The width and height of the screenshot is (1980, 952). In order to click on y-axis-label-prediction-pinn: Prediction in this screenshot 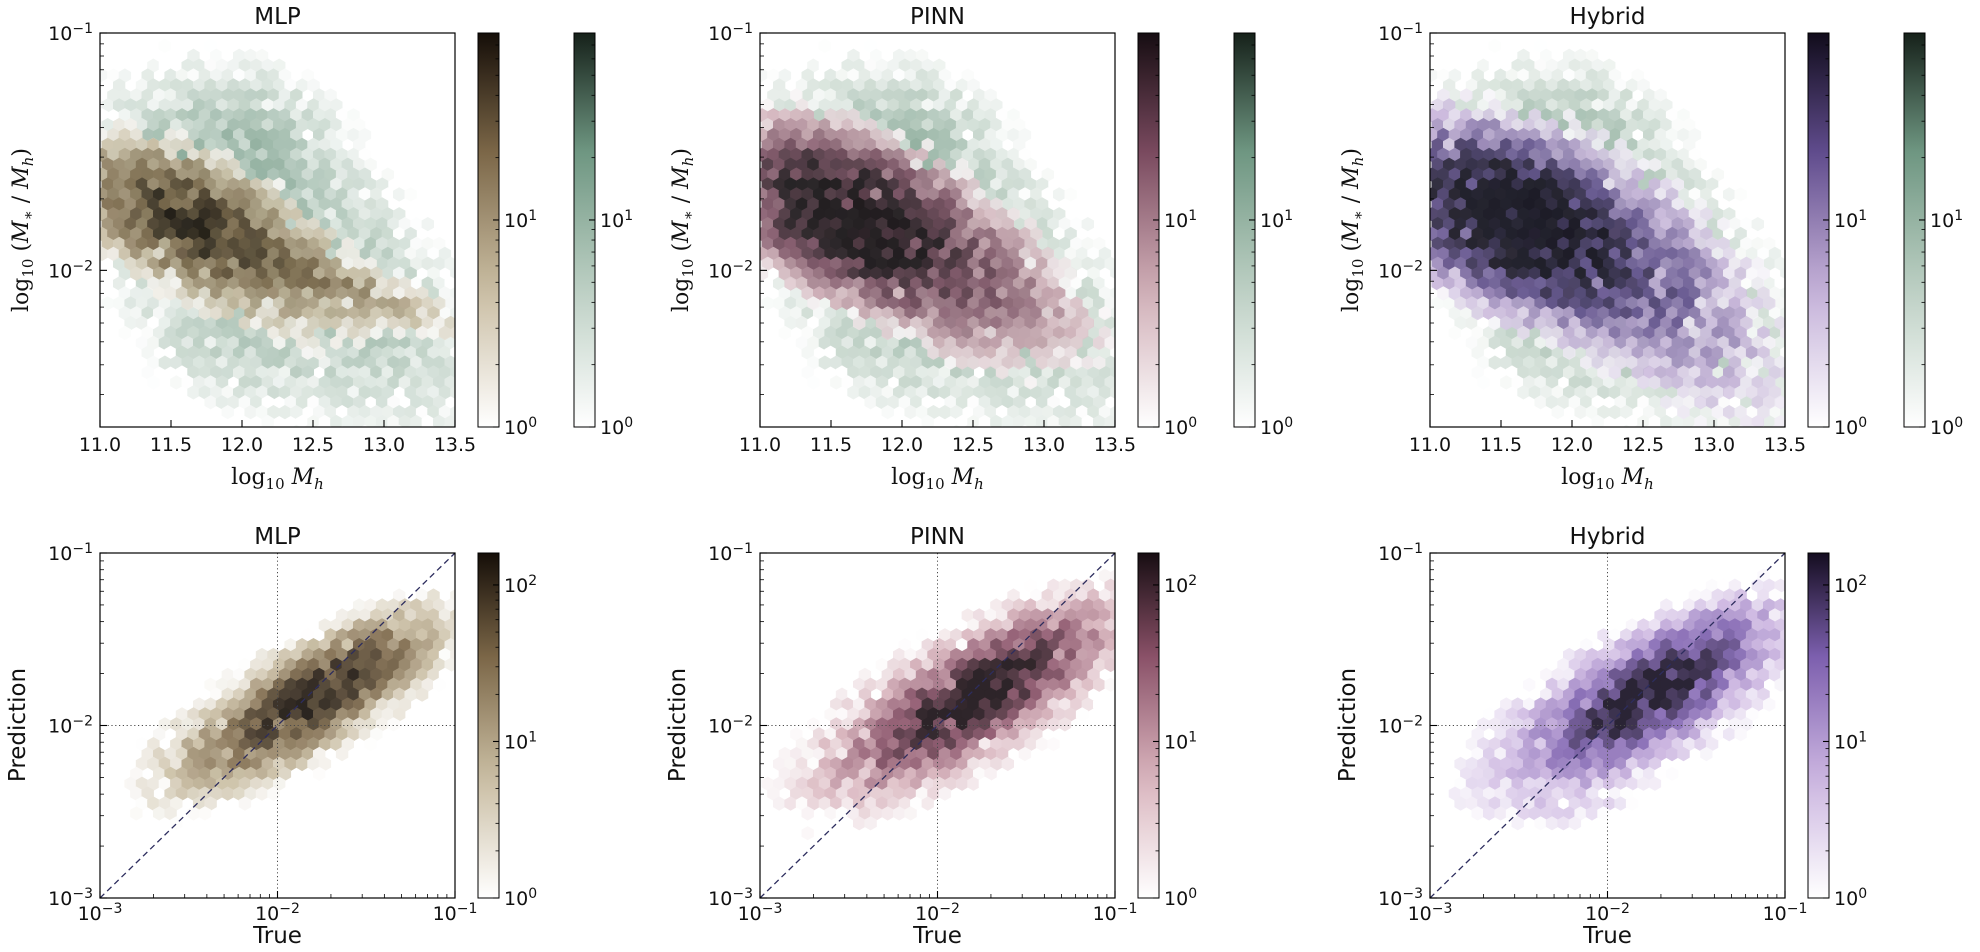, I will do `click(678, 725)`.